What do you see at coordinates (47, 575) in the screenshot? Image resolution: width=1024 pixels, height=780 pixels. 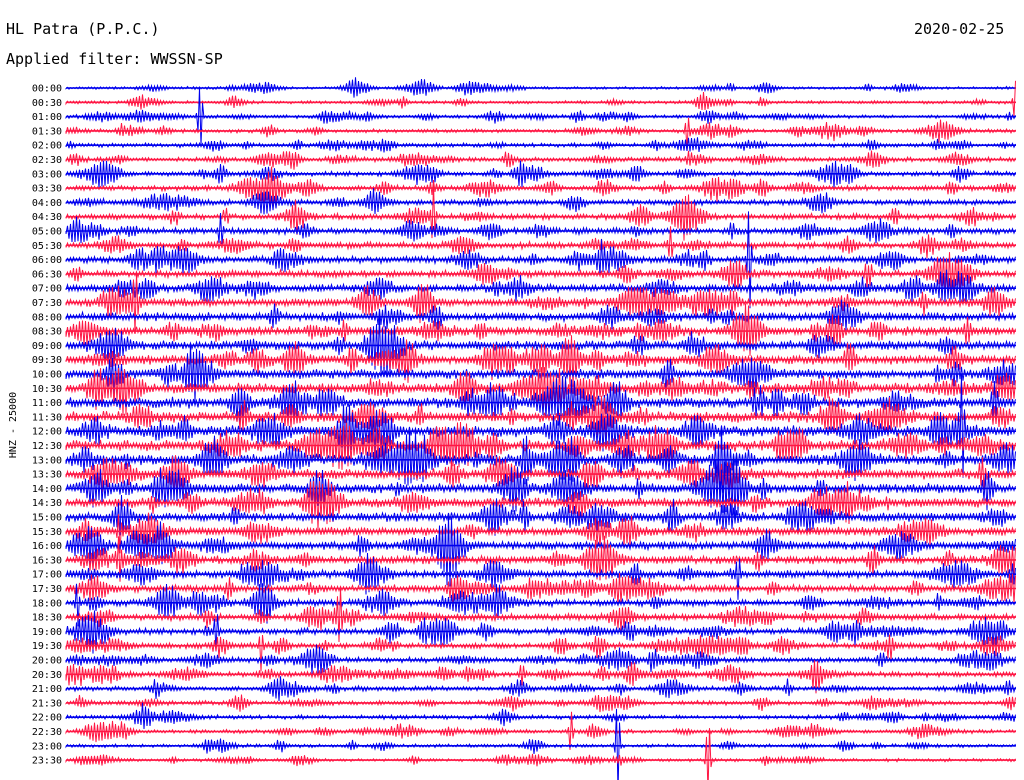 I see `row-label-1700: 17:00` at bounding box center [47, 575].